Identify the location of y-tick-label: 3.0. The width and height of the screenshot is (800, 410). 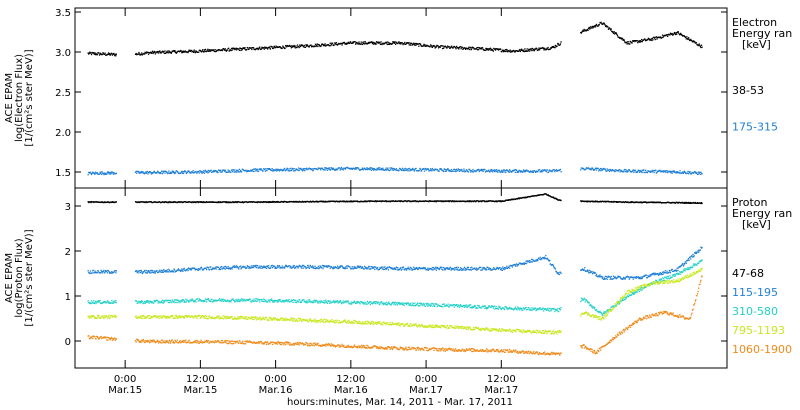
(63, 53).